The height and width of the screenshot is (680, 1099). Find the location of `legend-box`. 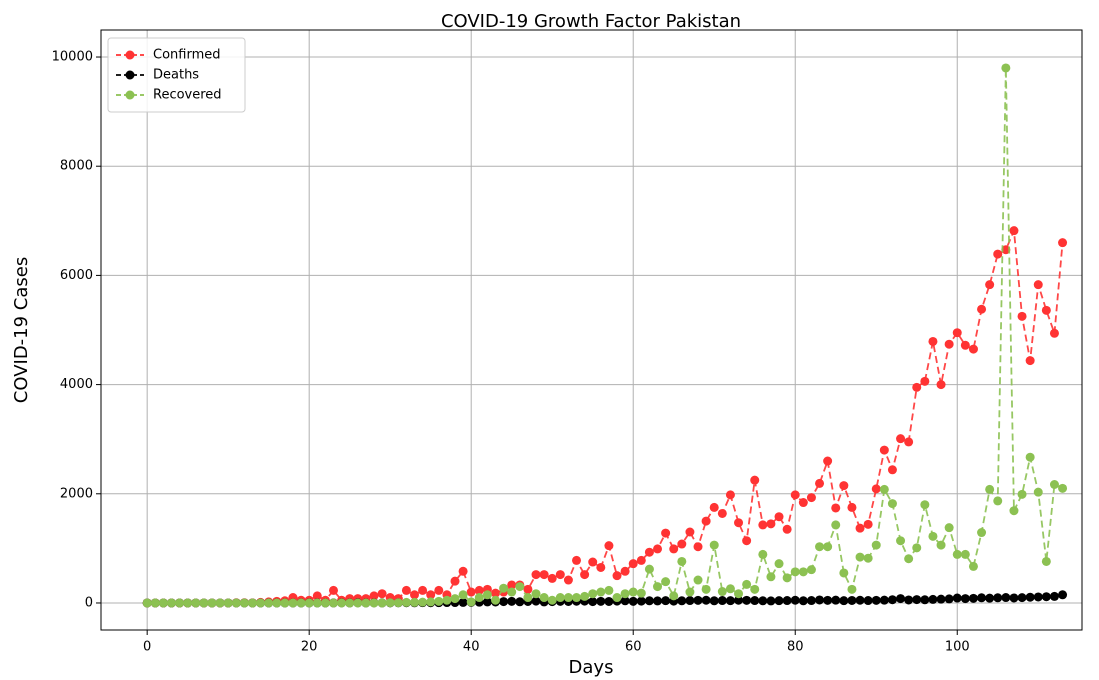

legend-box is located at coordinates (176, 75).